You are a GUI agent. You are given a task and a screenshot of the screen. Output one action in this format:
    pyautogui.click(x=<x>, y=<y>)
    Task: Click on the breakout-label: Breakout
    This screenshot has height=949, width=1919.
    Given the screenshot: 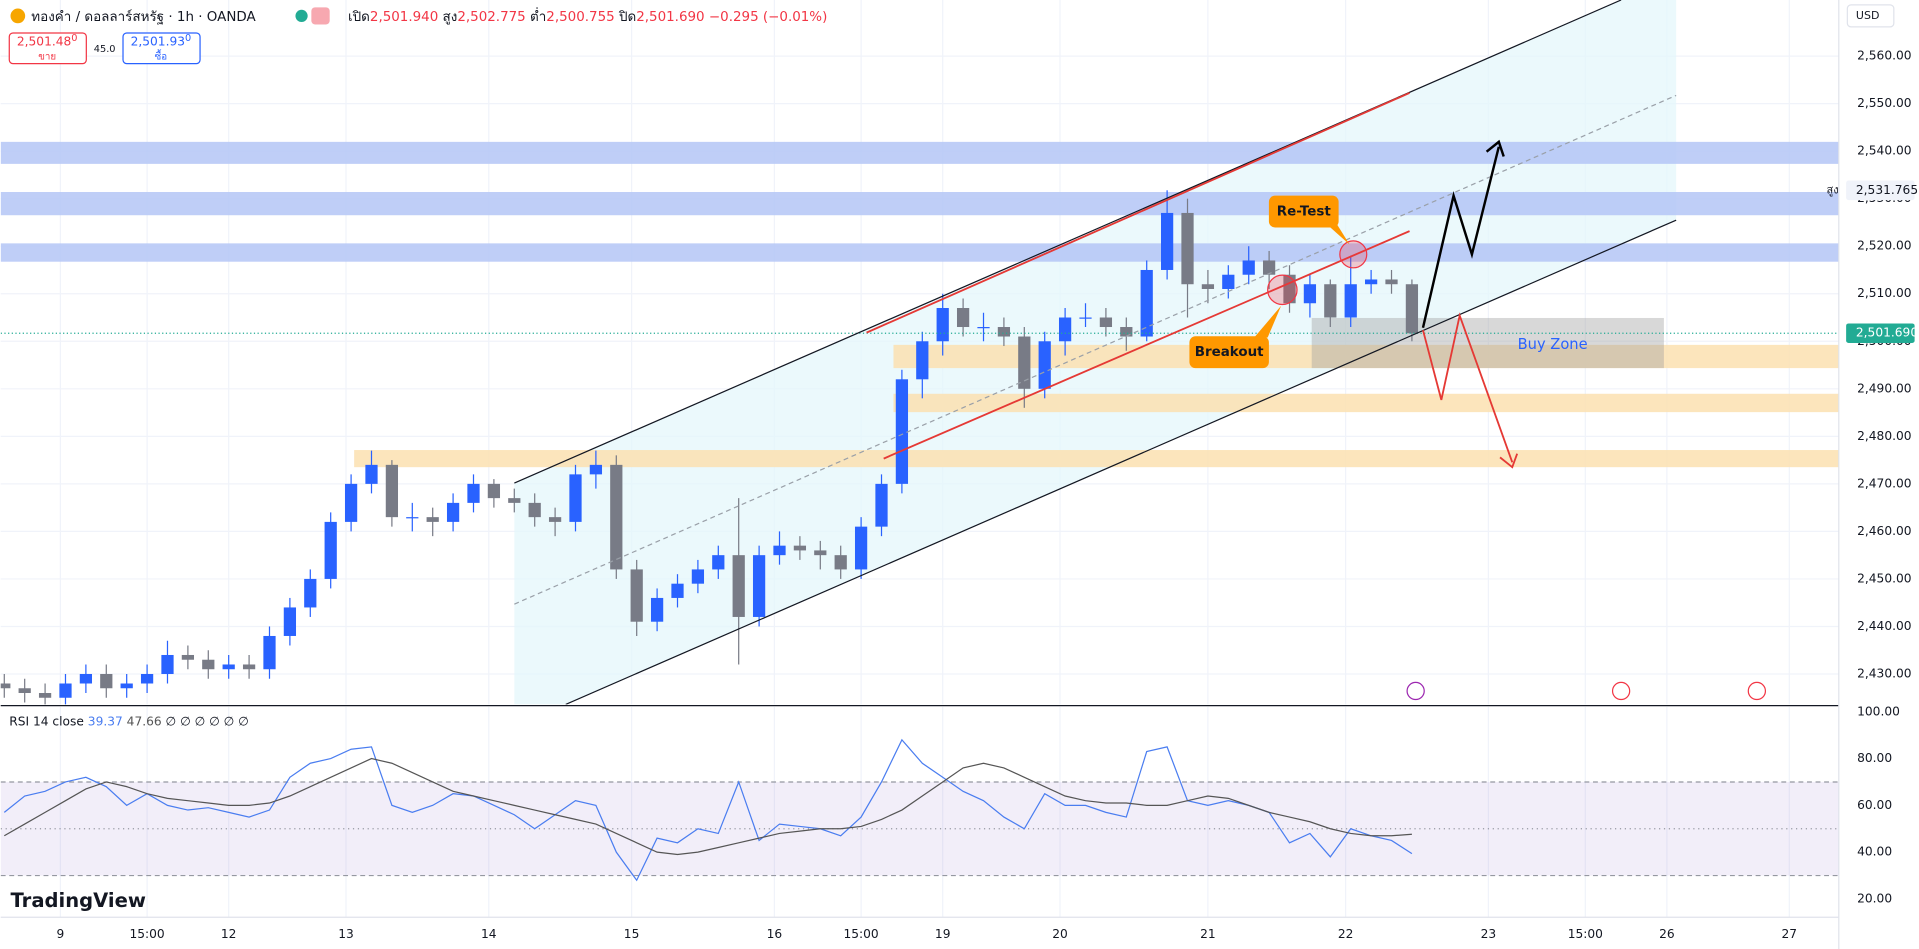 What is the action you would take?
    pyautogui.click(x=1229, y=352)
    